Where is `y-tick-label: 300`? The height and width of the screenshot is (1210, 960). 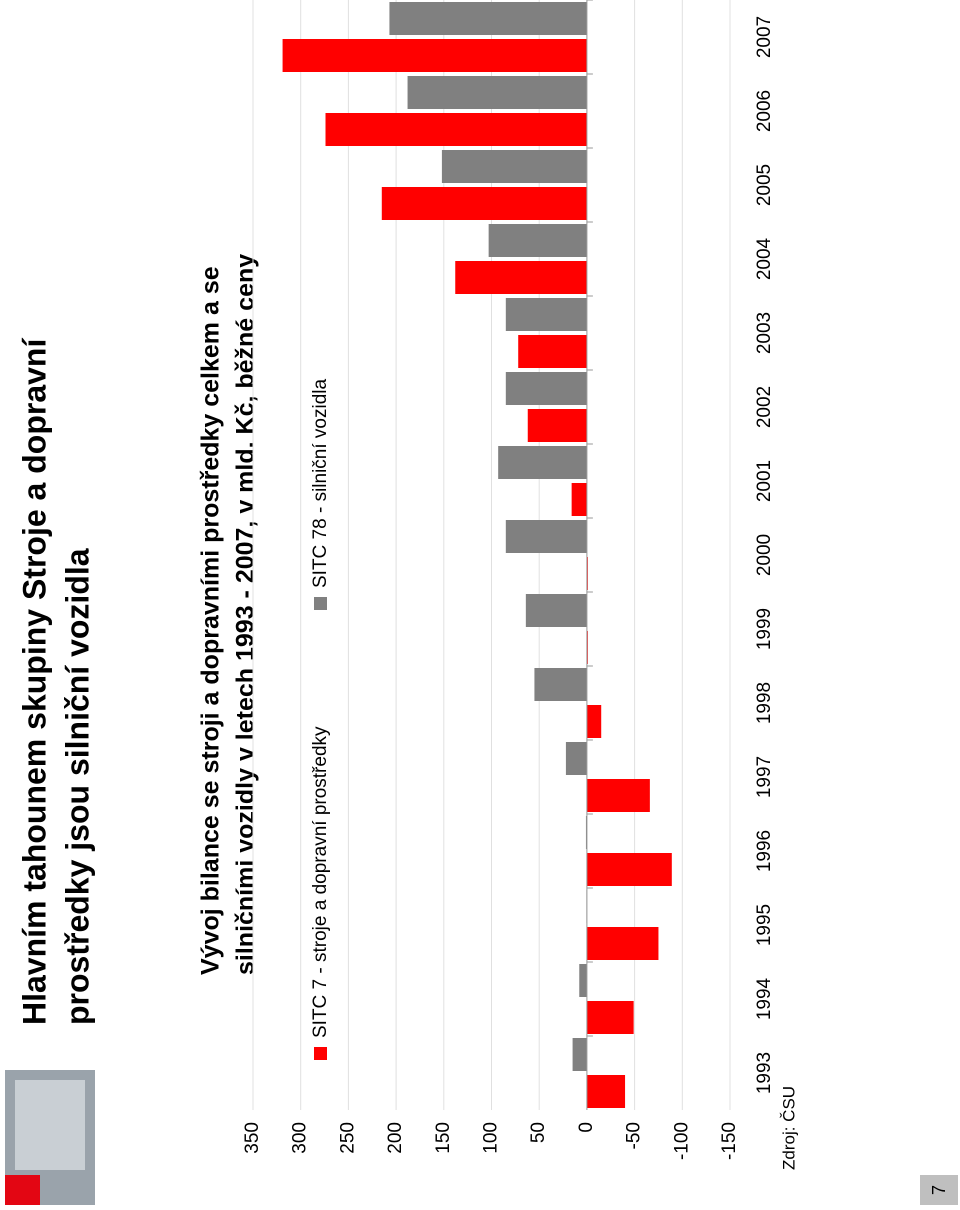 y-tick-label: 300 is located at coordinates (300, 1138).